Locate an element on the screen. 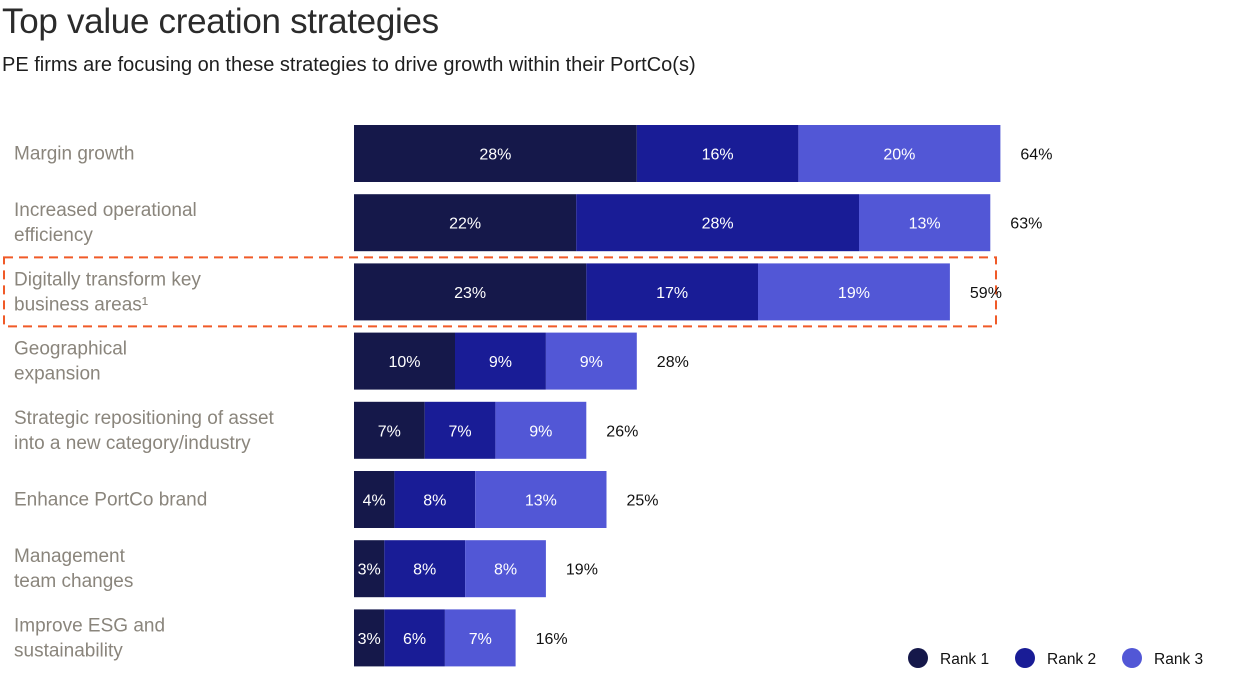 This screenshot has width=1256, height=696. segment-value-label: 23% is located at coordinates (470, 293).